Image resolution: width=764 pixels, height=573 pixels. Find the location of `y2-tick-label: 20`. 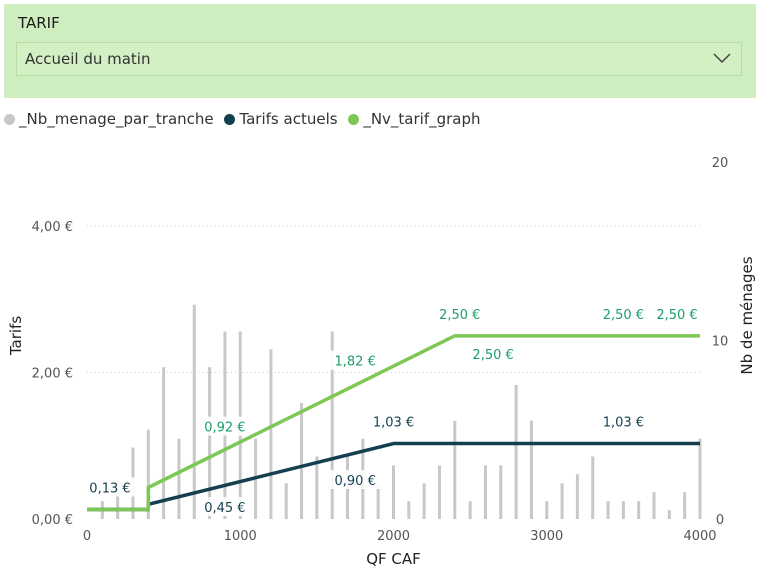

y2-tick-label: 20 is located at coordinates (720, 163).